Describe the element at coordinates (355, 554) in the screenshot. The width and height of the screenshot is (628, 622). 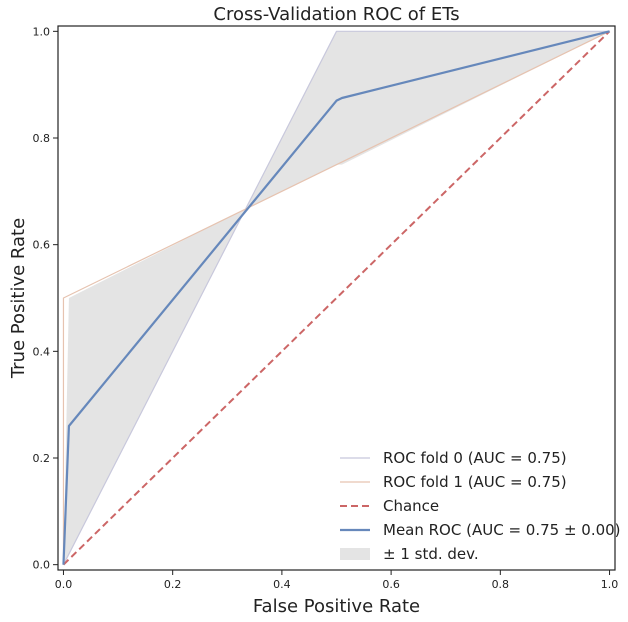
I see `legend-swatch-band` at that location.